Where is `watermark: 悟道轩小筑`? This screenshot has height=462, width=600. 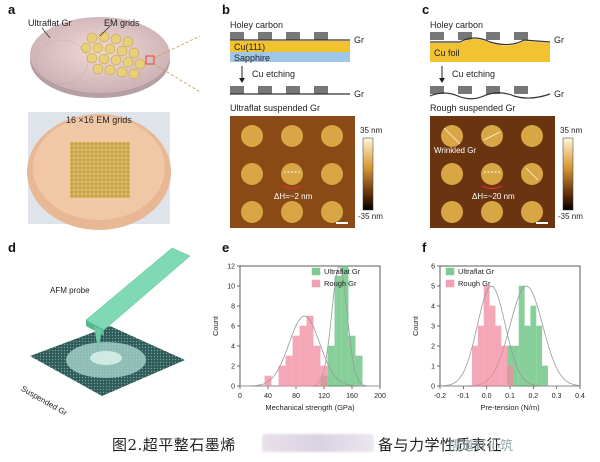
watermark: 悟道轩小筑 is located at coordinates (481, 445).